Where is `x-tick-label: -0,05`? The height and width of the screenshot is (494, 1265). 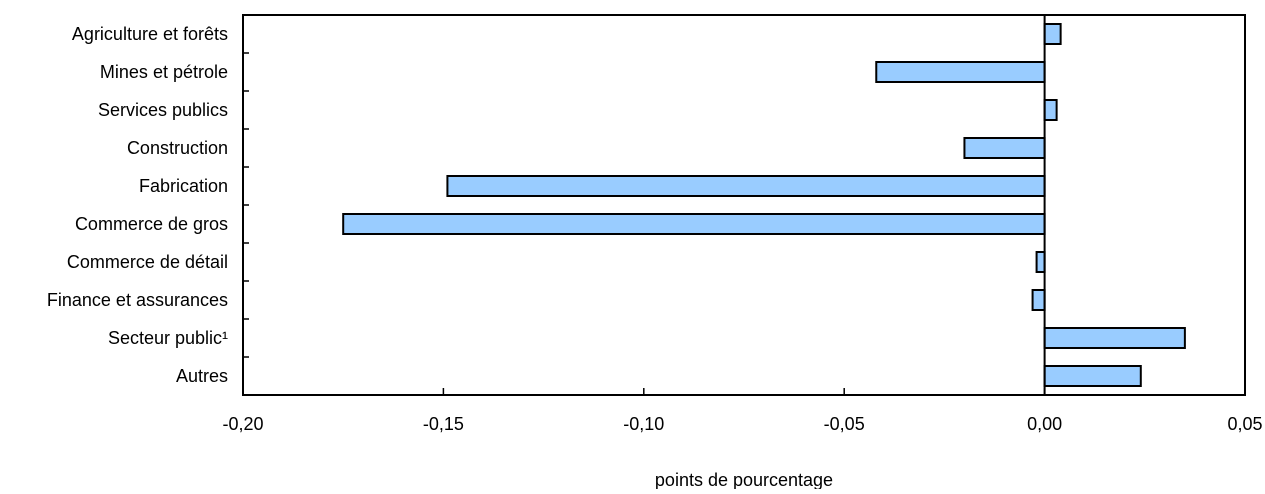 x-tick-label: -0,05 is located at coordinates (844, 424).